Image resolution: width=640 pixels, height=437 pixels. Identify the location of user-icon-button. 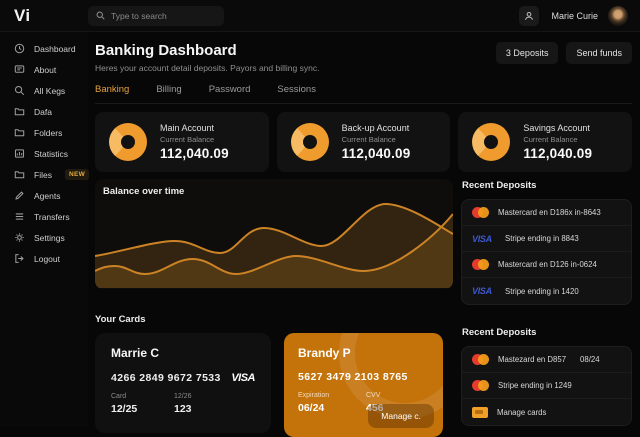
(529, 15).